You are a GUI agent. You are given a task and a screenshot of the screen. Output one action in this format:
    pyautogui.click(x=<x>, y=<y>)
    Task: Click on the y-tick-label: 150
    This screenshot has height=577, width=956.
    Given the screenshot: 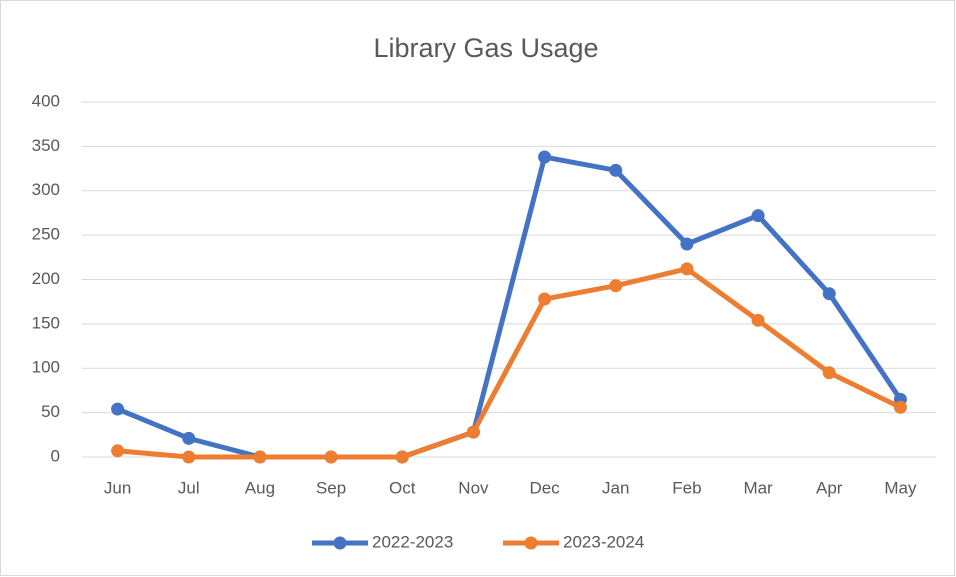 What is the action you would take?
    pyautogui.click(x=46, y=322)
    